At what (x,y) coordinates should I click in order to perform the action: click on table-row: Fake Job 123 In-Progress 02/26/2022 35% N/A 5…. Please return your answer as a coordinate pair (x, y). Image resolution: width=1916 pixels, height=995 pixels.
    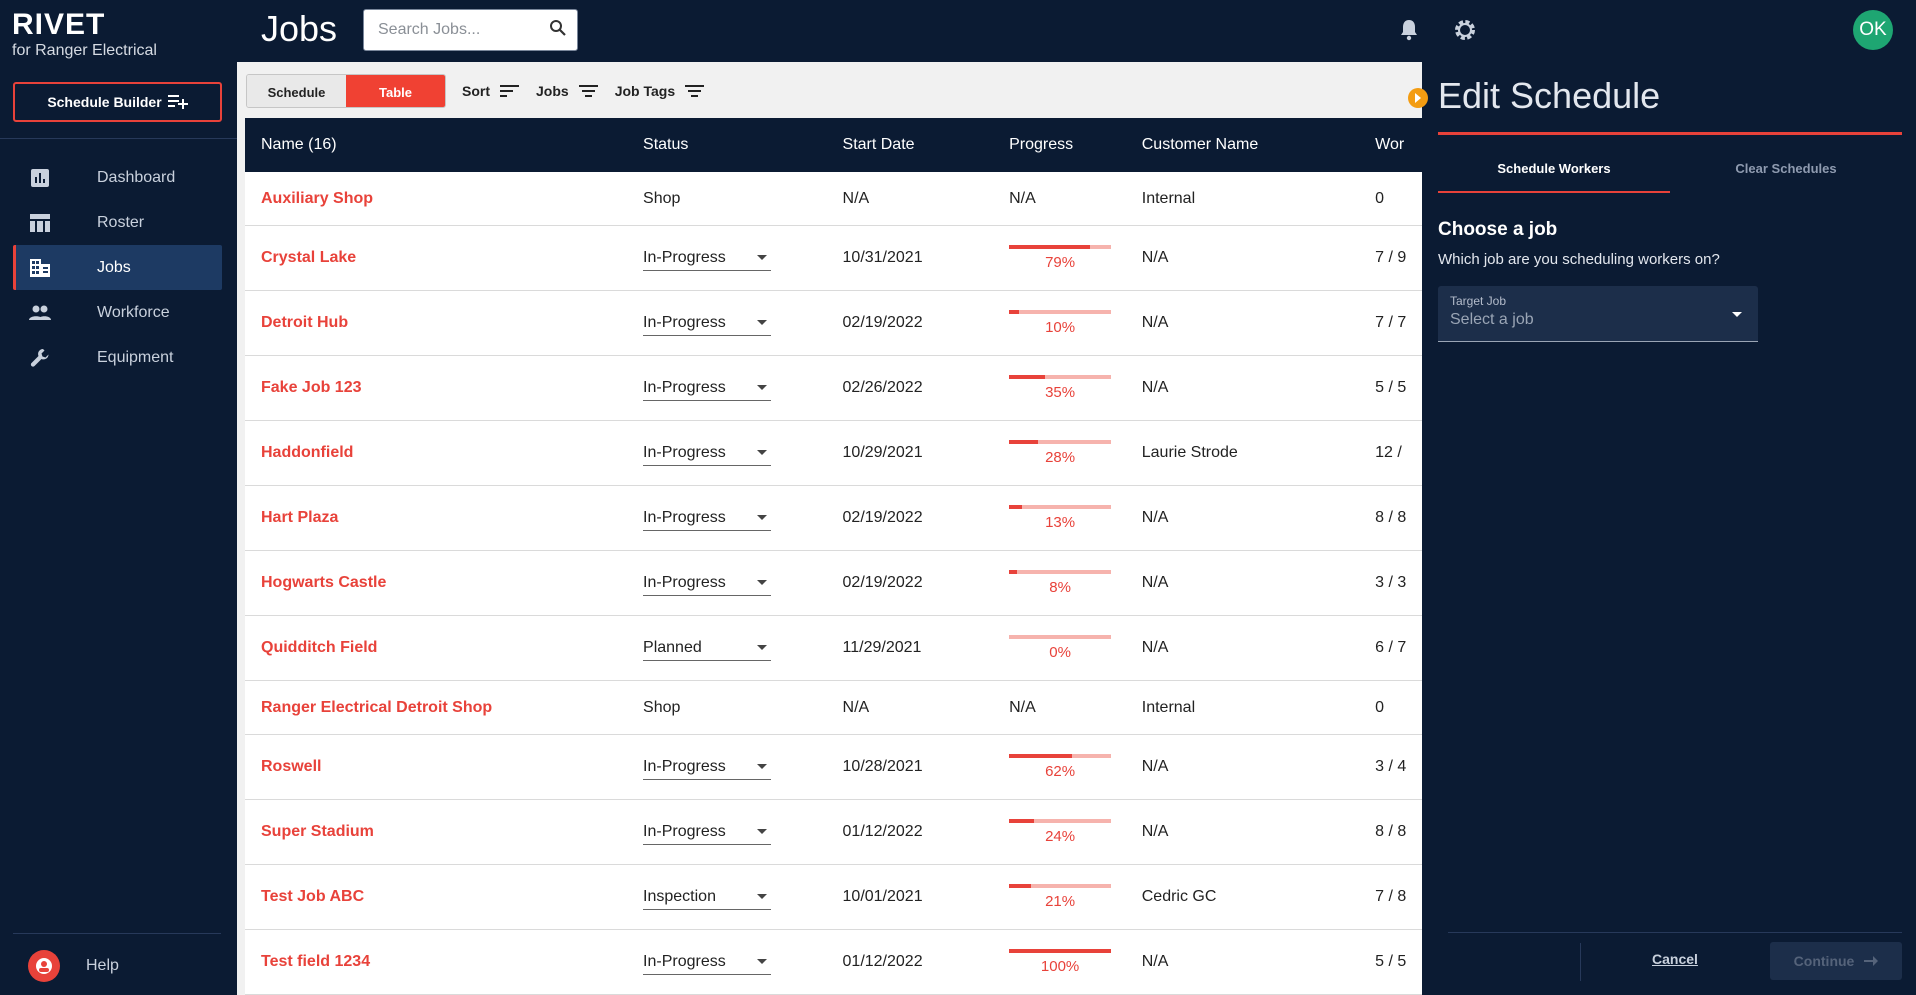
    Looking at the image, I should click on (833, 388).